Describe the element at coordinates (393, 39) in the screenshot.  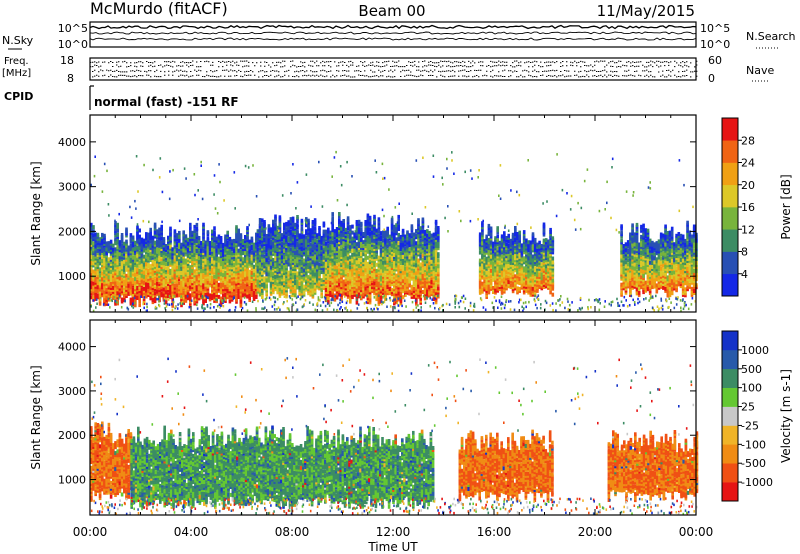
I see `noise-trace` at that location.